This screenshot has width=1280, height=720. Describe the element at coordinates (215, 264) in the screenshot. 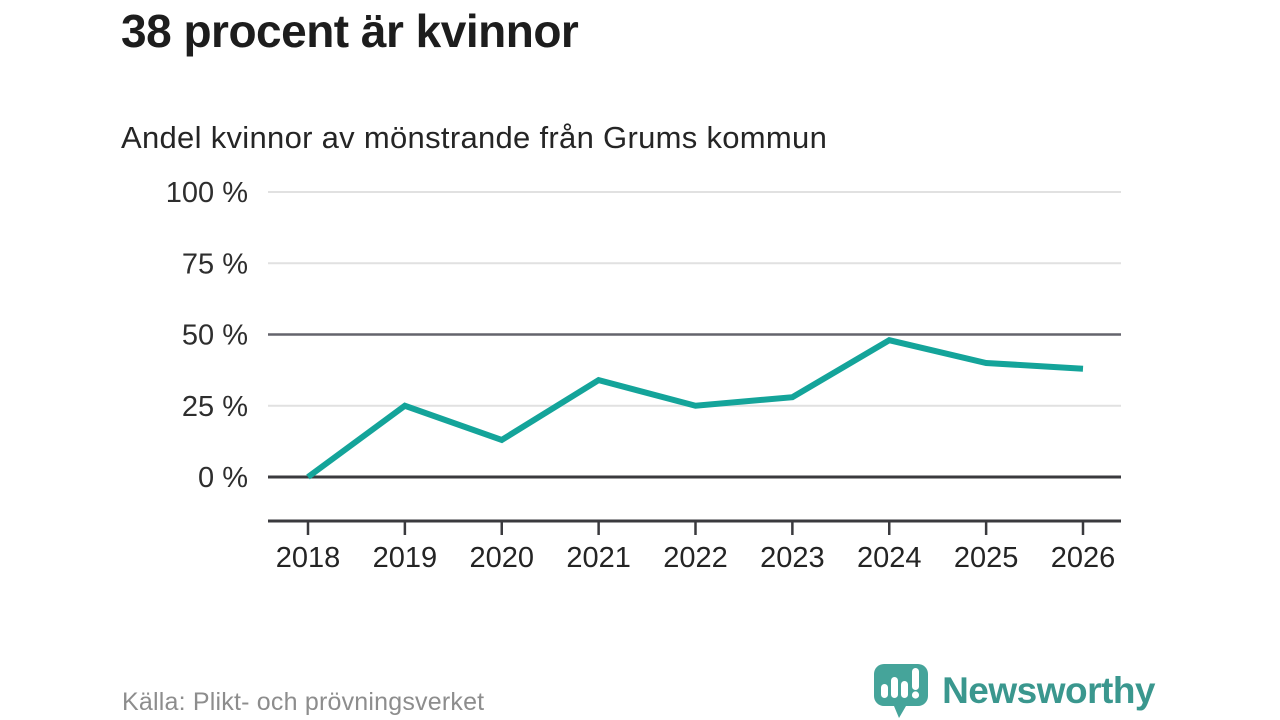

I see `y-tick-label: 75 %` at that location.